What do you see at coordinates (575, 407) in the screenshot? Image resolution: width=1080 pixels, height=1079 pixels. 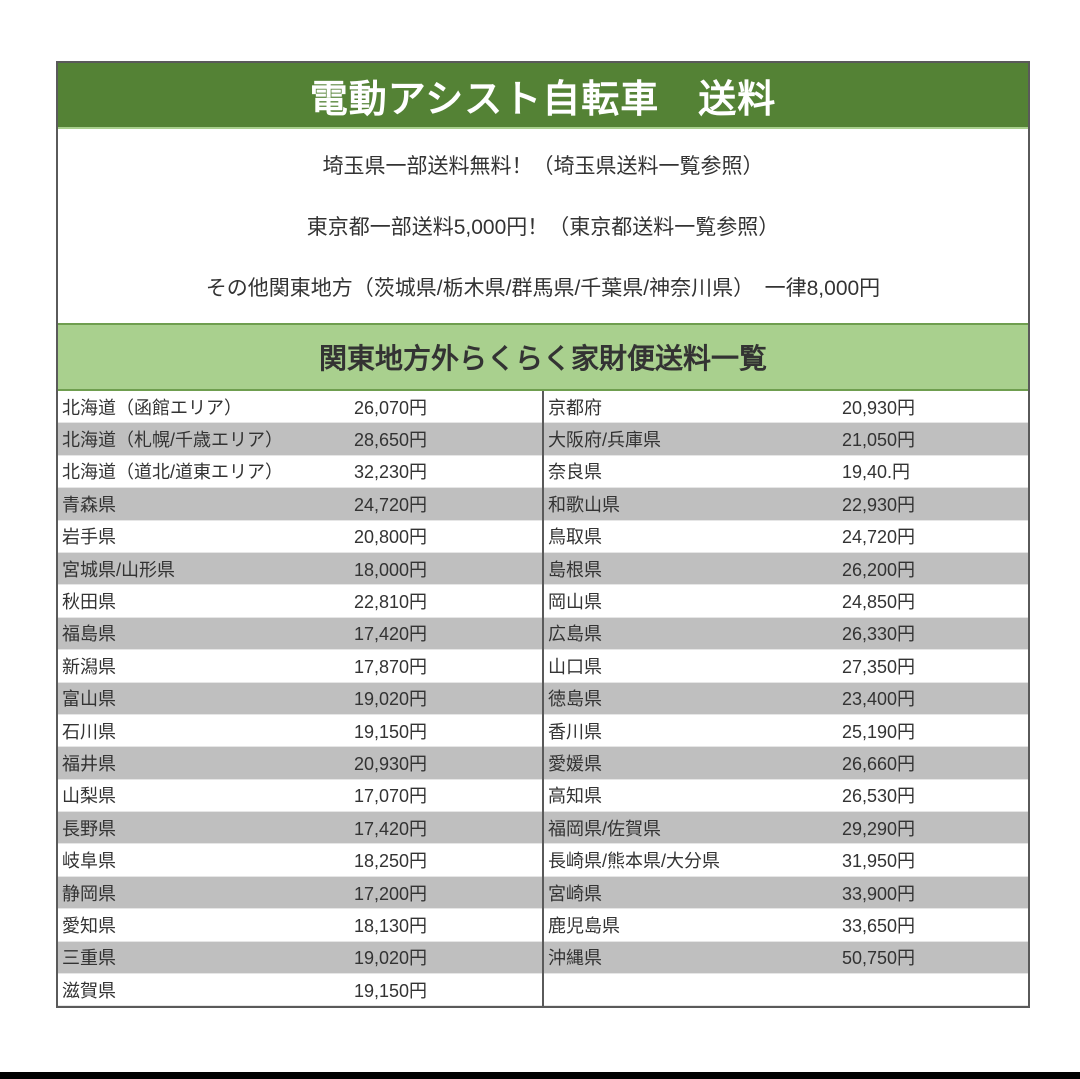 I see `region-name: 京都府` at bounding box center [575, 407].